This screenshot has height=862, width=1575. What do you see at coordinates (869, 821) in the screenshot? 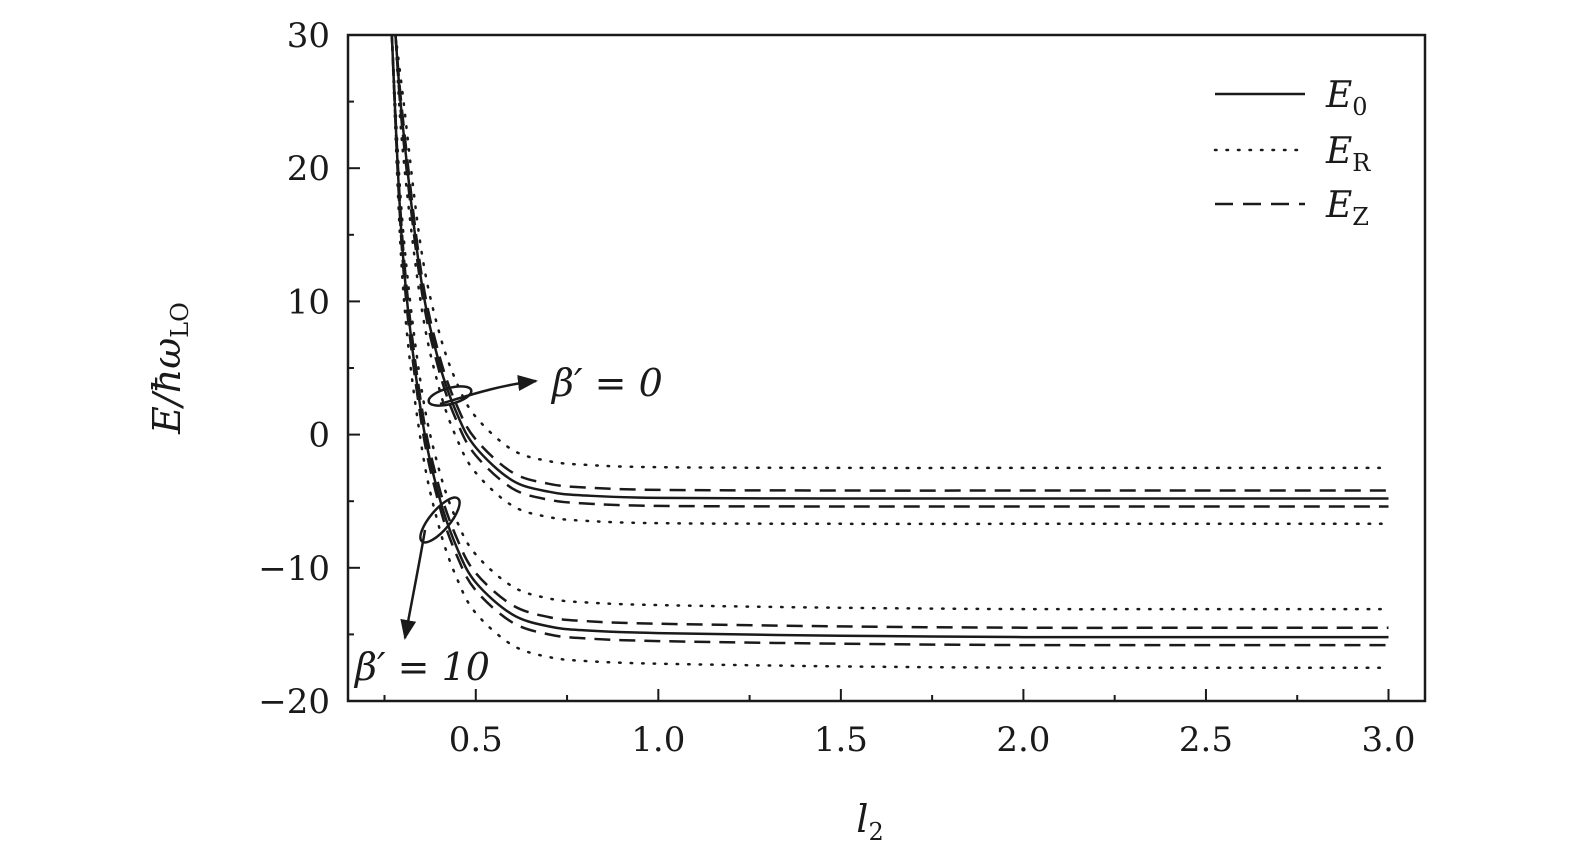
I see `x-axis-label: l2` at bounding box center [869, 821].